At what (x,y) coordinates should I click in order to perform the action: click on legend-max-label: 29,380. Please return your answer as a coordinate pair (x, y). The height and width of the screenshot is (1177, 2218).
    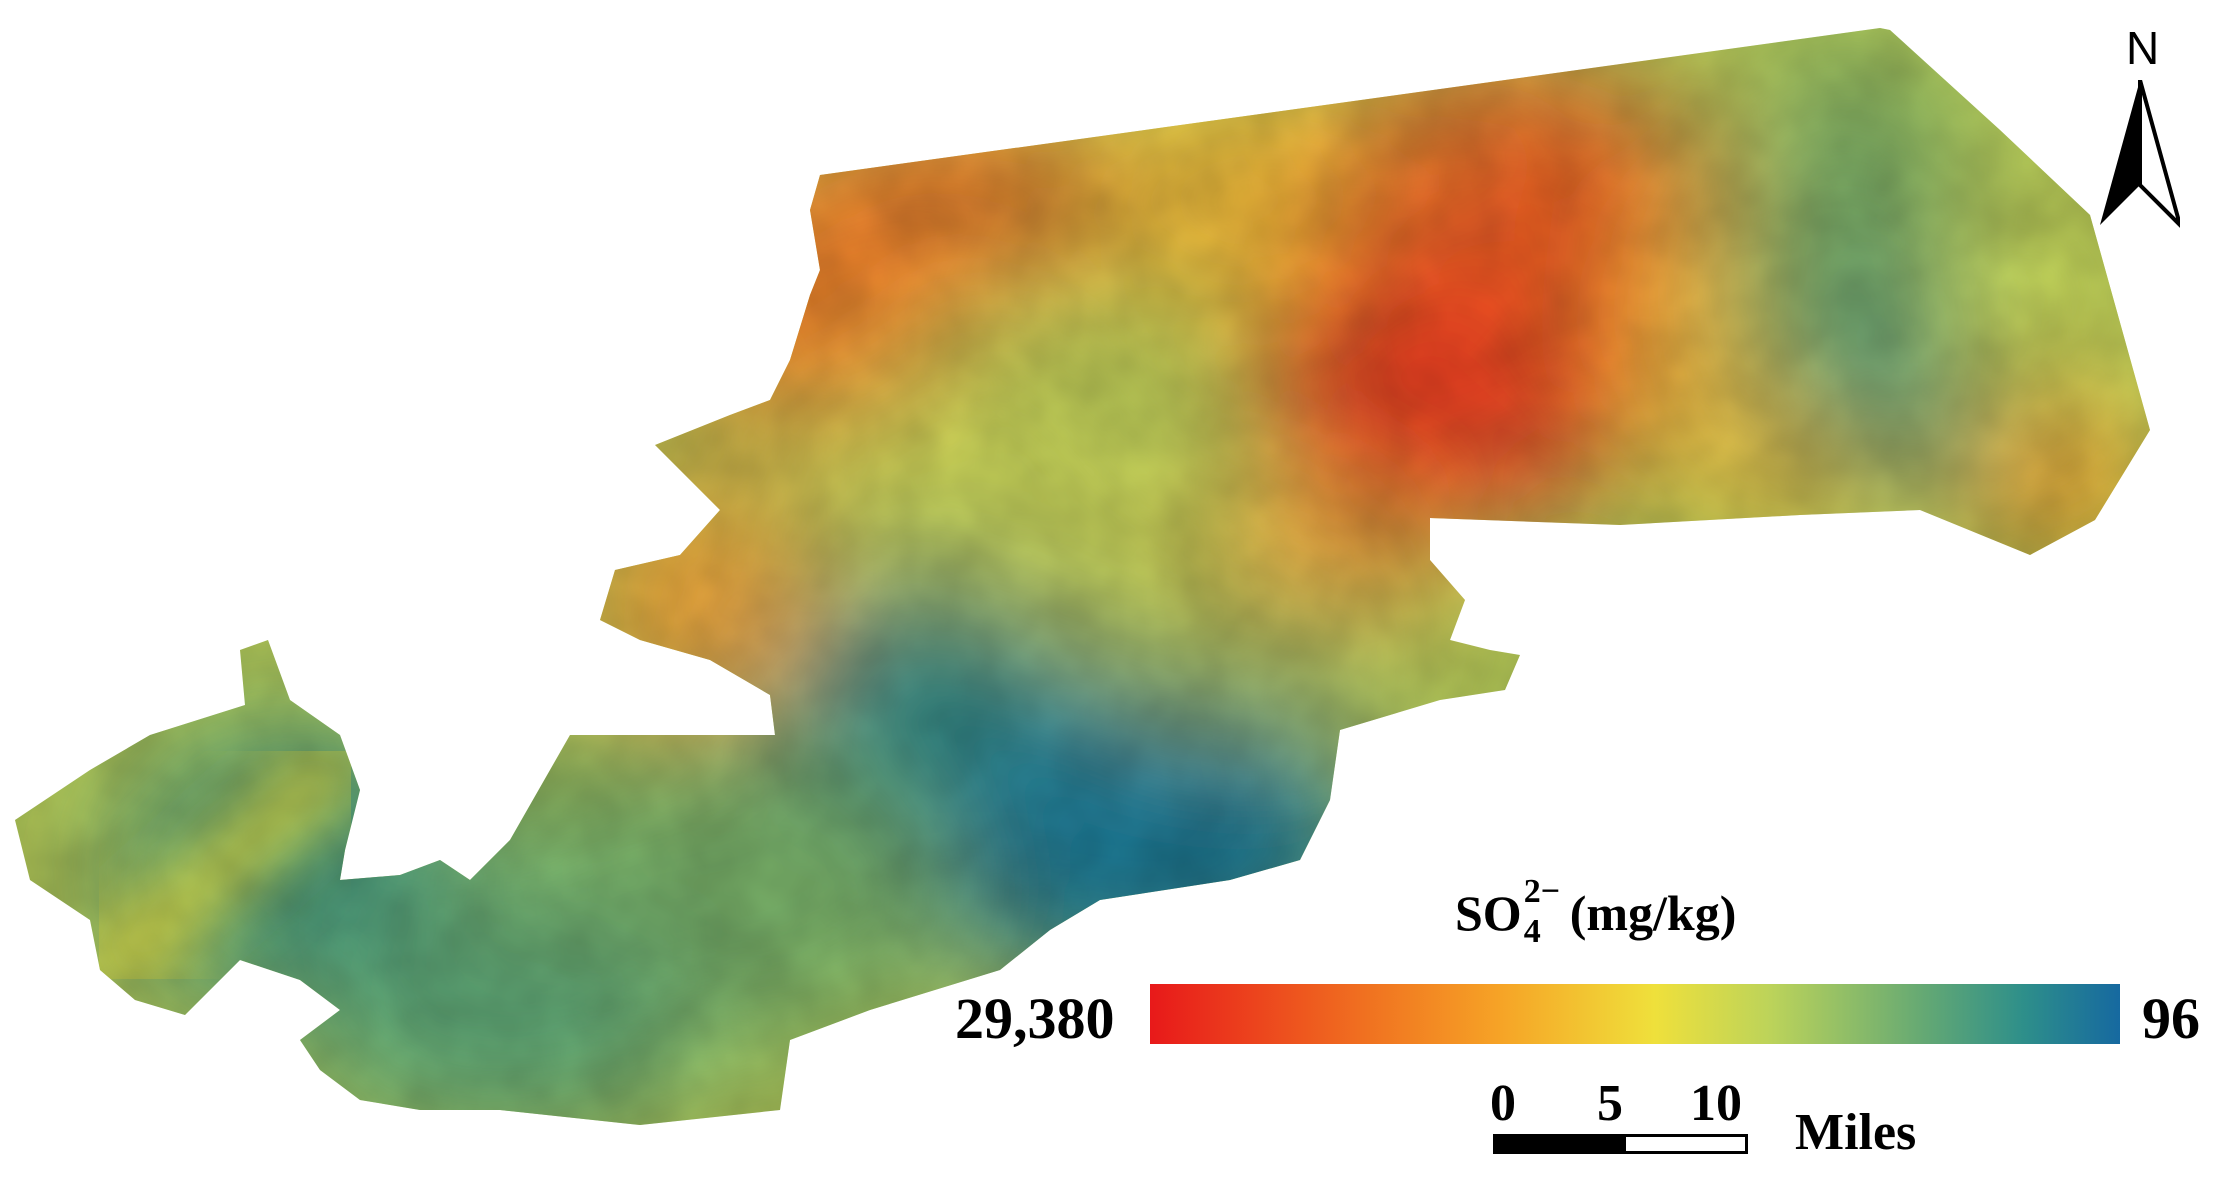
    Looking at the image, I should click on (1035, 1018).